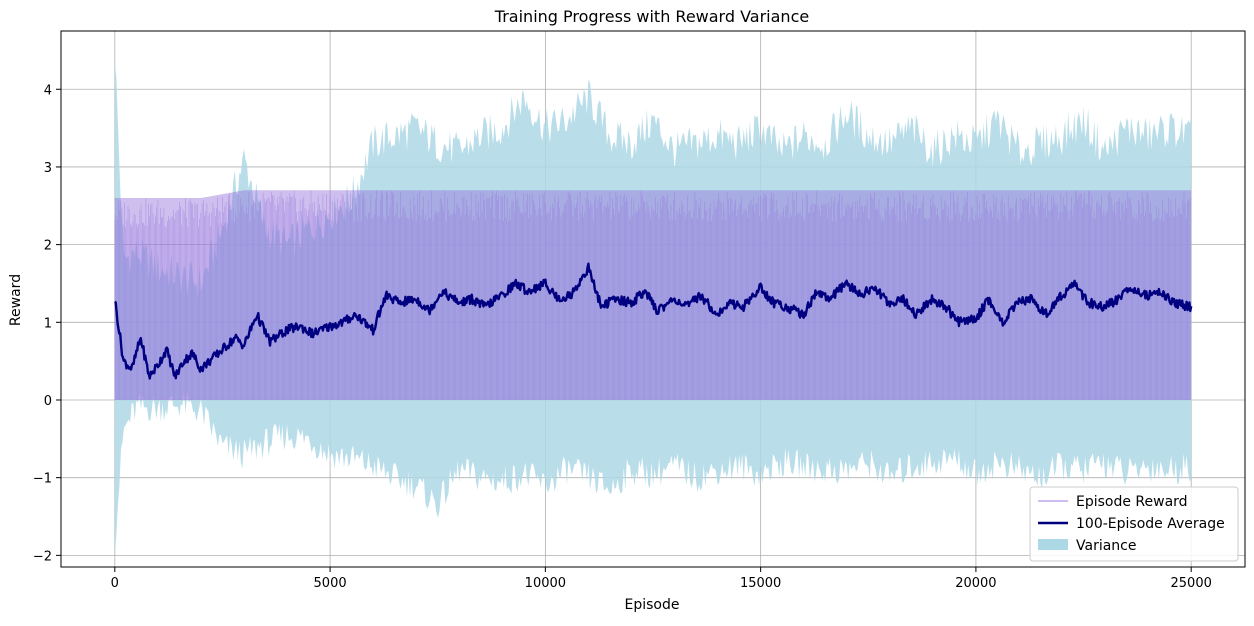 This screenshot has height=626, width=1254. I want to click on legend-label: 100-Episode Average, so click(1150, 524).